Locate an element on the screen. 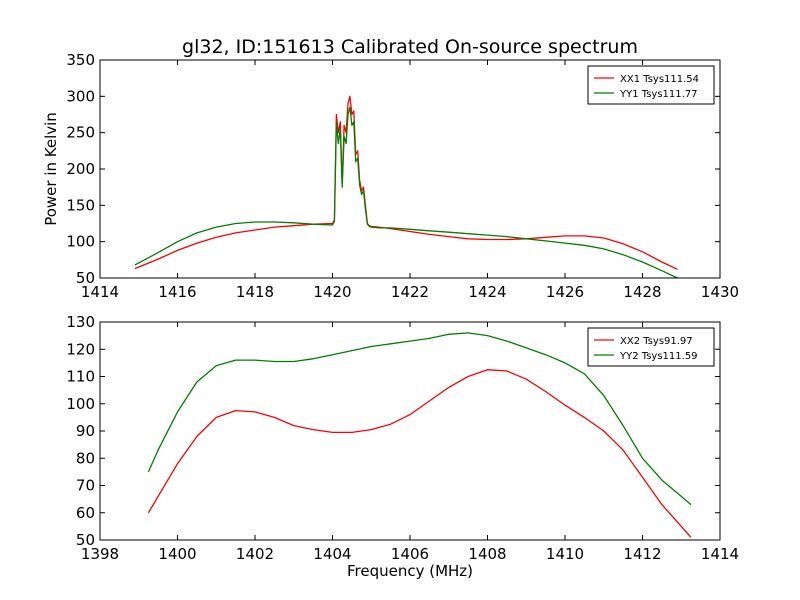  x-tick-label: 1412 is located at coordinates (642, 554).